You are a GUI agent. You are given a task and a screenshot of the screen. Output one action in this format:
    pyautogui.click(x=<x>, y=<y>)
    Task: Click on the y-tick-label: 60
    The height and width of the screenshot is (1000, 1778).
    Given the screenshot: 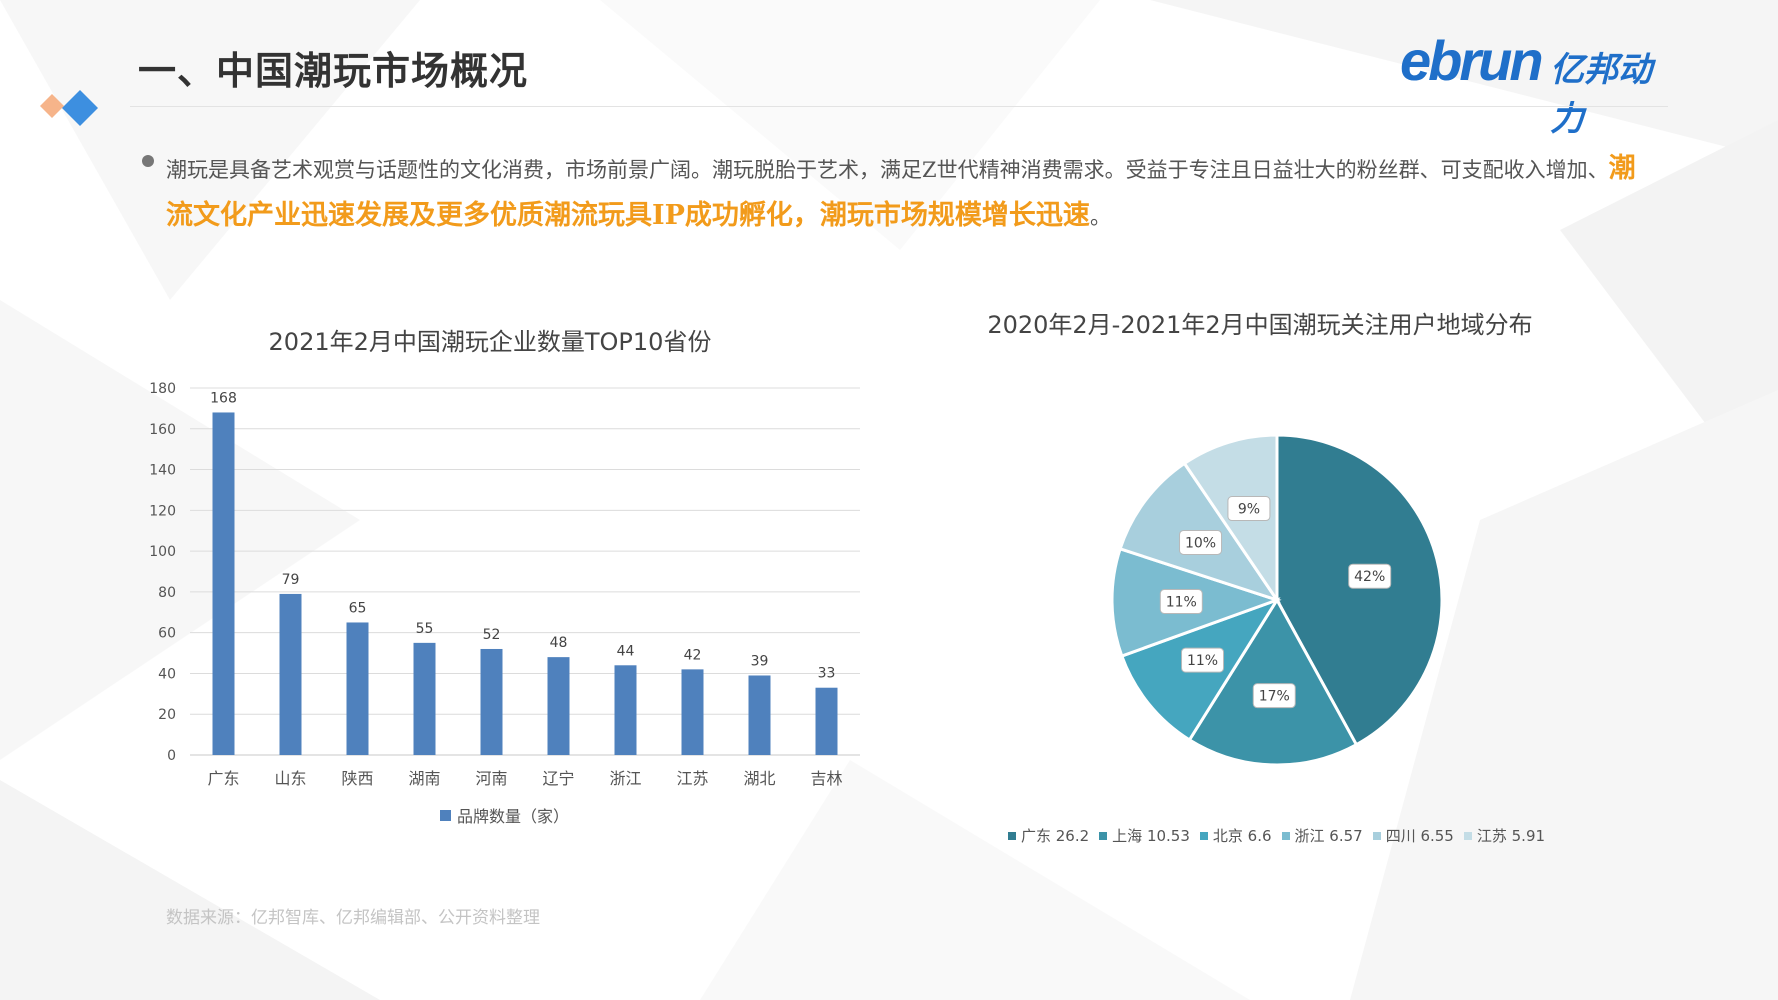 What is the action you would take?
    pyautogui.click(x=167, y=634)
    